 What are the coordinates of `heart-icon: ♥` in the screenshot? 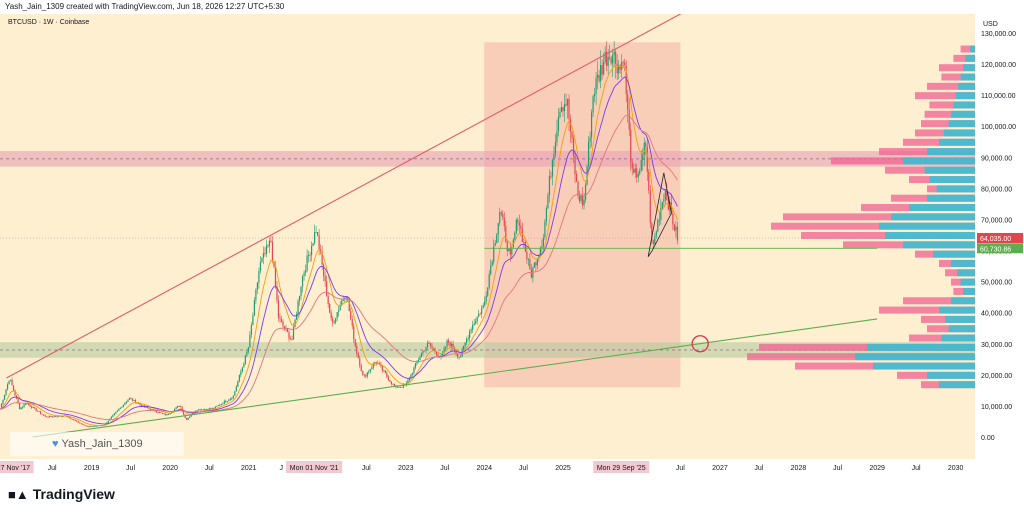 It's located at (55, 444).